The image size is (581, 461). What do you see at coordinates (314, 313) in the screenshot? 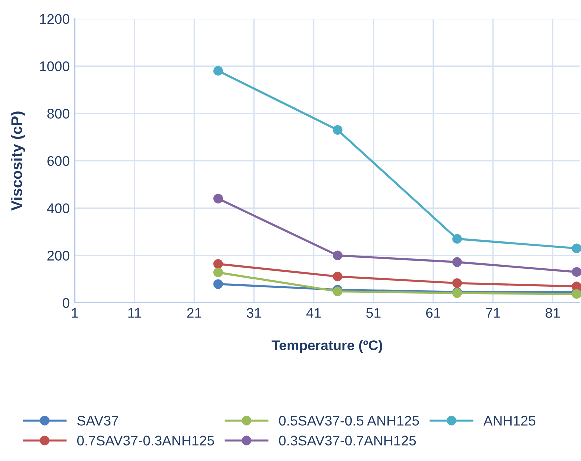
I see `x-tick-label: 41` at bounding box center [314, 313].